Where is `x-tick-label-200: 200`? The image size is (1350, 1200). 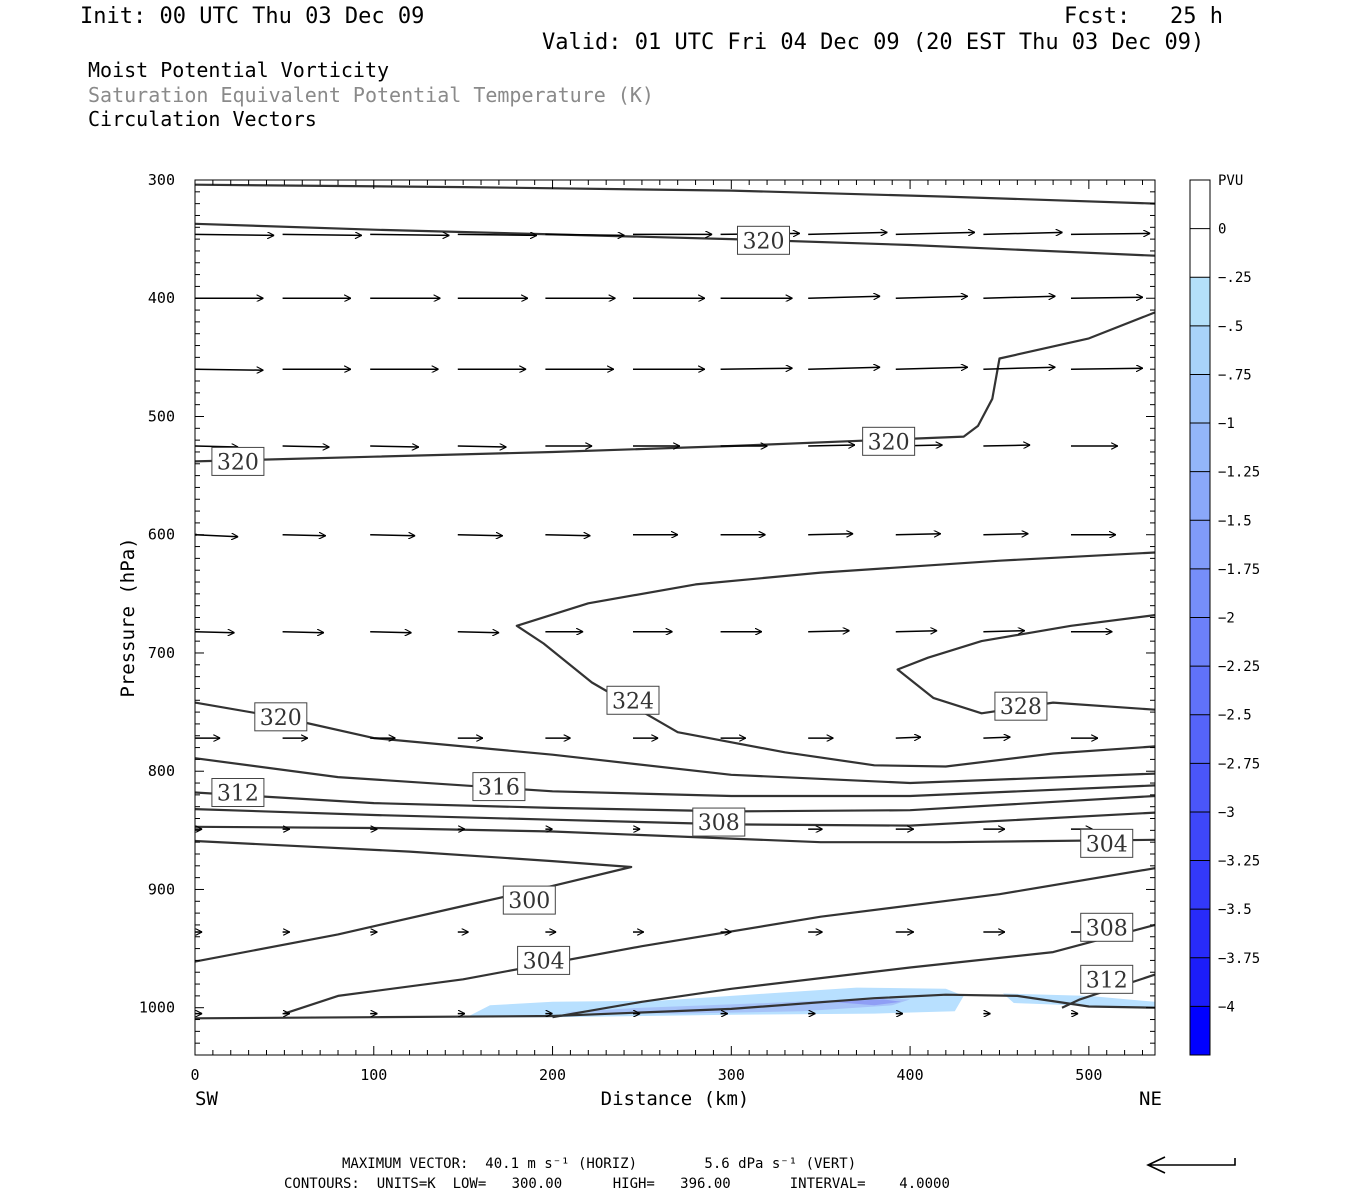
x-tick-label-200: 200 is located at coordinates (552, 1075).